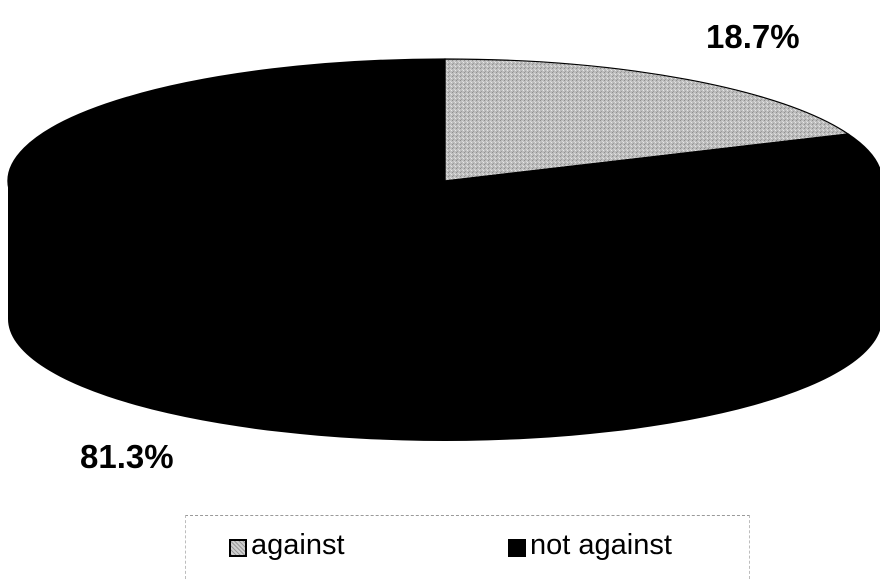 This screenshot has width=880, height=580. I want to click on legend-swatch-against, so click(238, 547).